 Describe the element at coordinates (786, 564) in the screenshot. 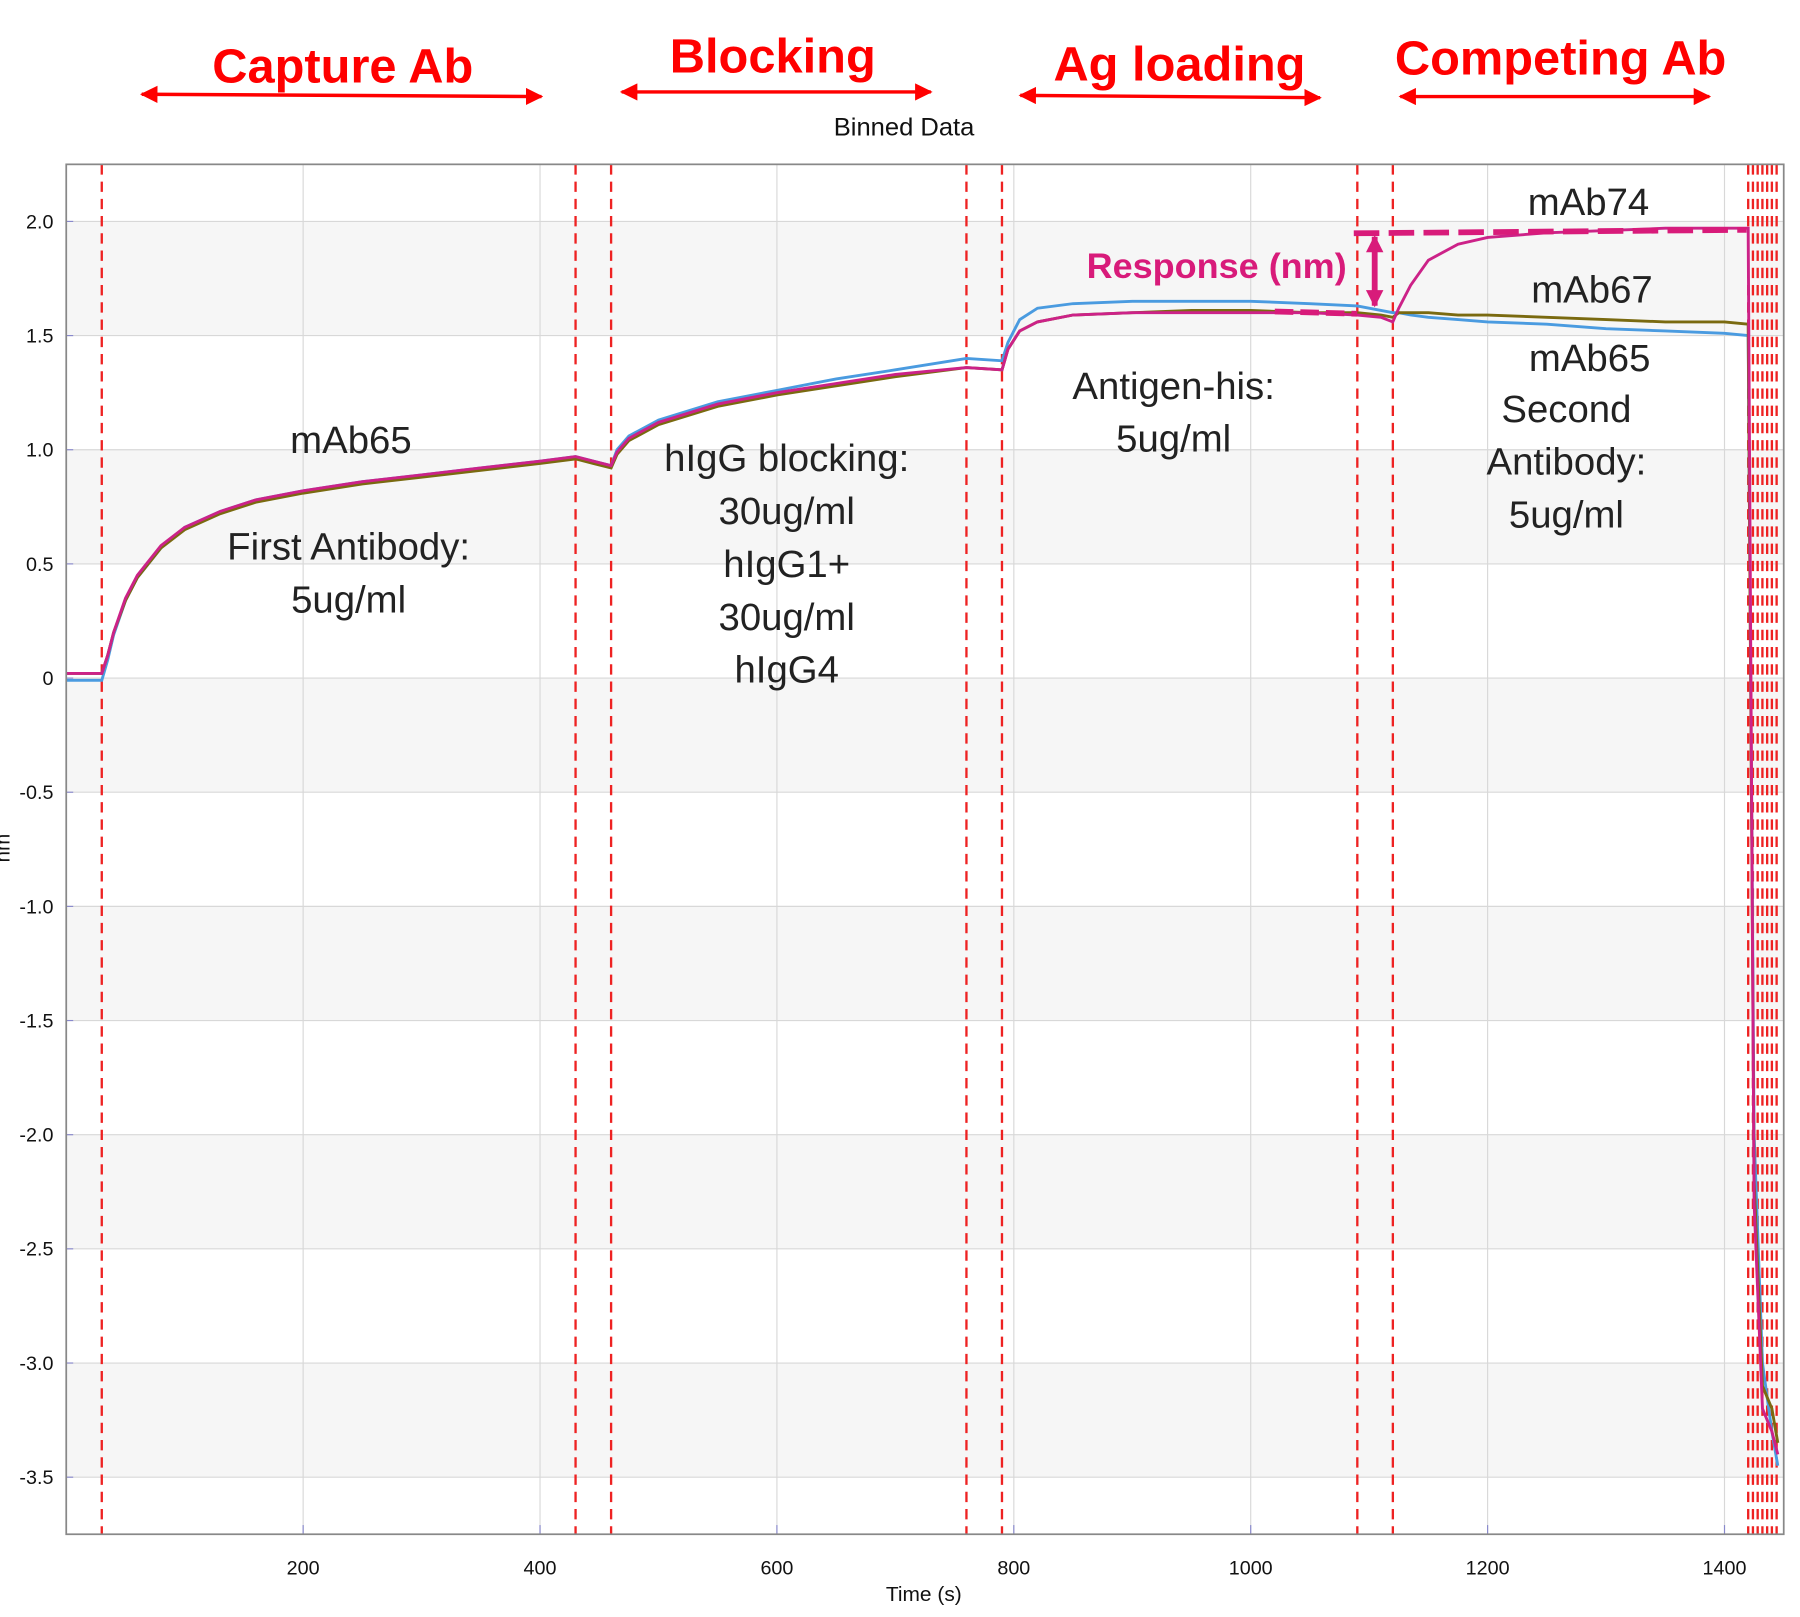

I see `annotation: hIgG1+` at that location.